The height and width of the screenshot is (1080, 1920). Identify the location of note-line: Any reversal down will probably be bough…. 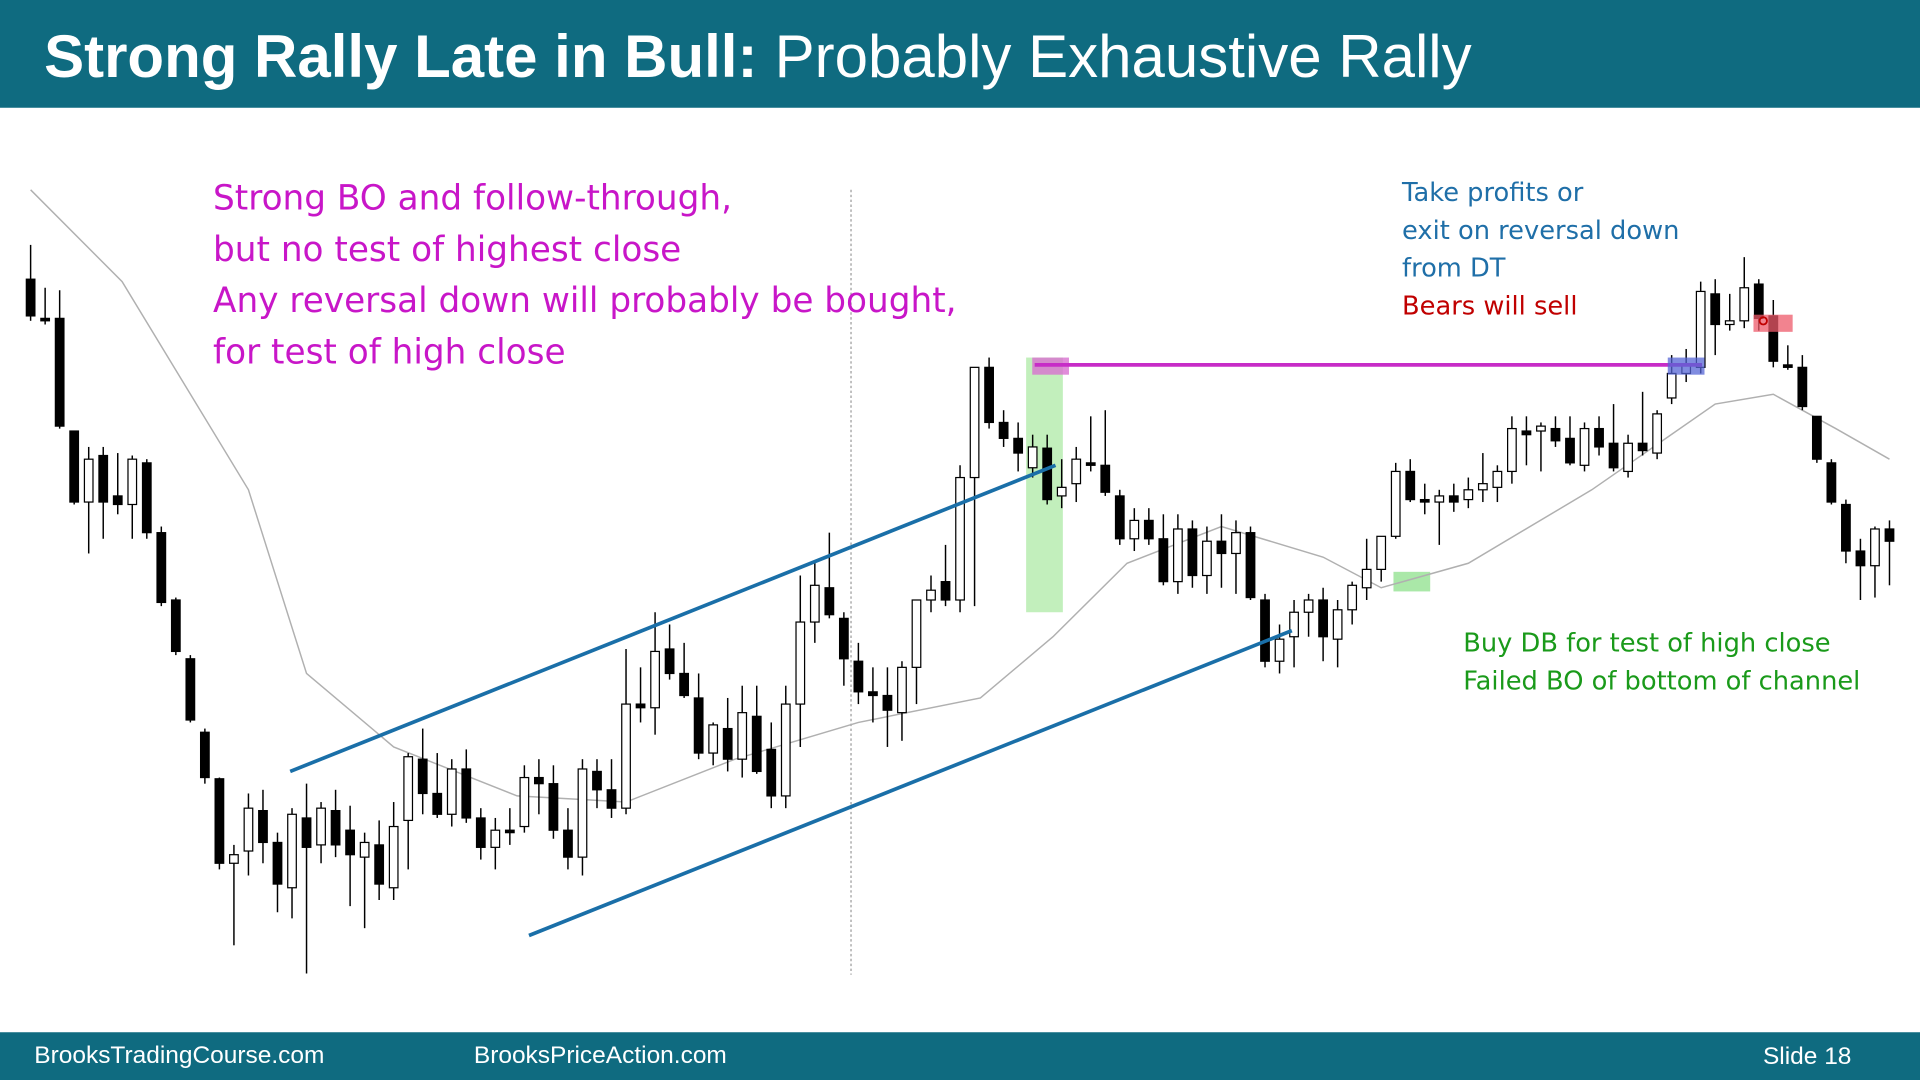
(584, 301).